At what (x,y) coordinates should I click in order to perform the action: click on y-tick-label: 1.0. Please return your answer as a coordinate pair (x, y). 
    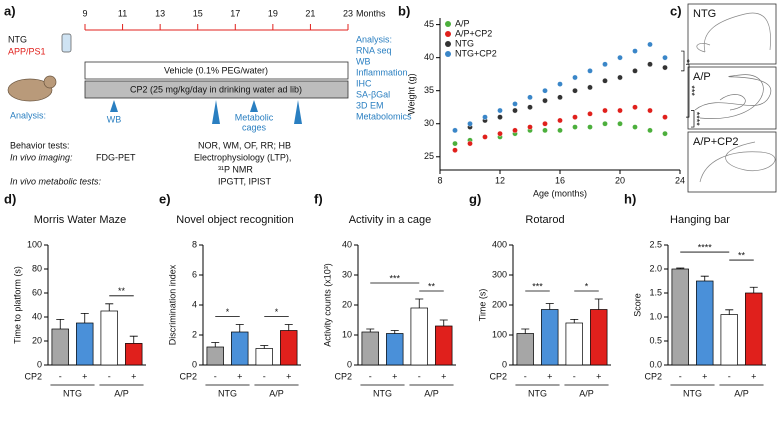
    Looking at the image, I should click on (655, 316).